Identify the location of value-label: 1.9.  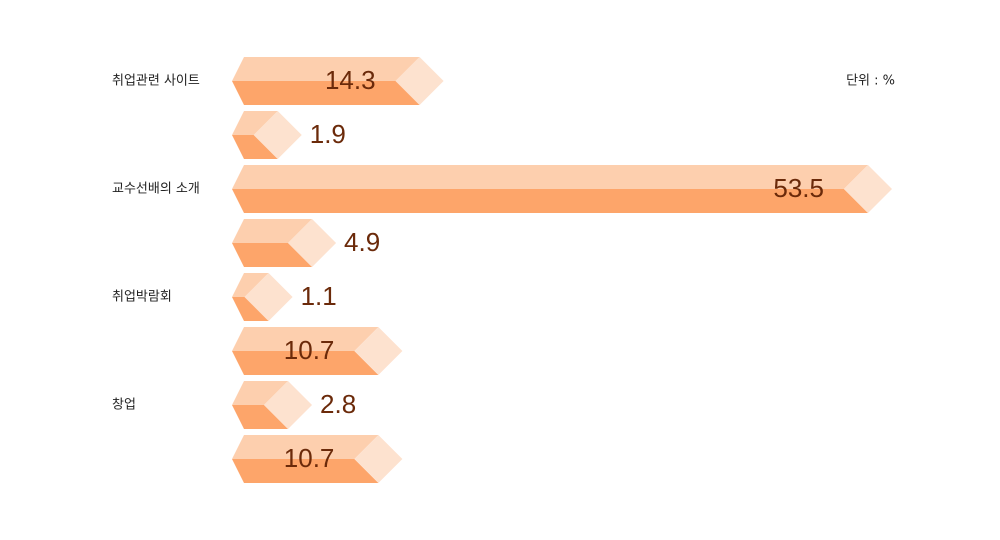
(328, 134).